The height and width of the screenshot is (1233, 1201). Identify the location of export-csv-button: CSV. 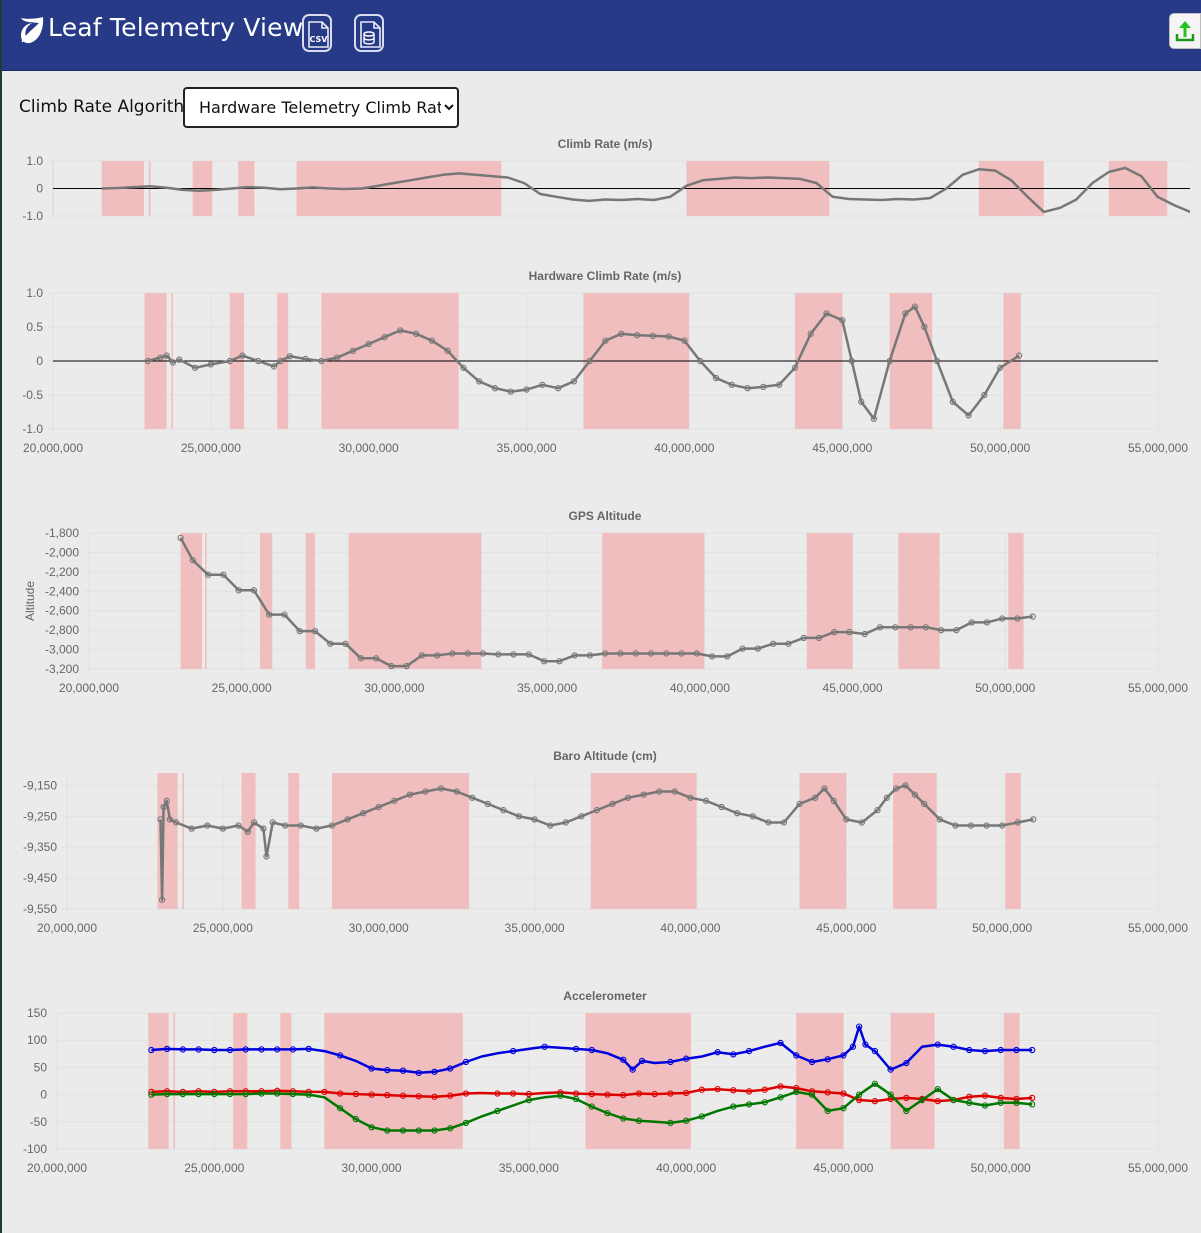
(317, 33).